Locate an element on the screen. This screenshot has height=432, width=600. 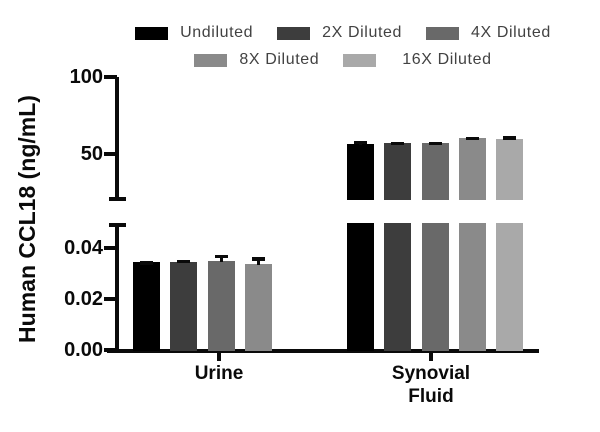
x-category-label-synovial-fluid: Synovial Fluid is located at coordinates (431, 385).